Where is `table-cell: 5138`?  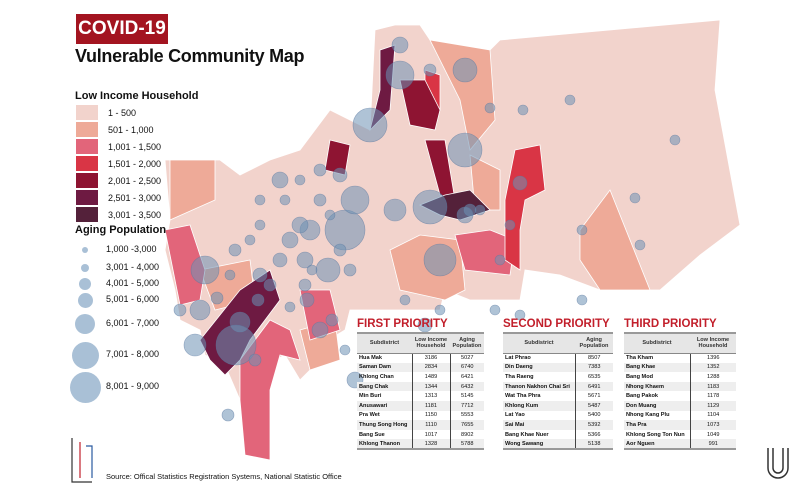
table-cell: 5138 is located at coordinates (593, 444).